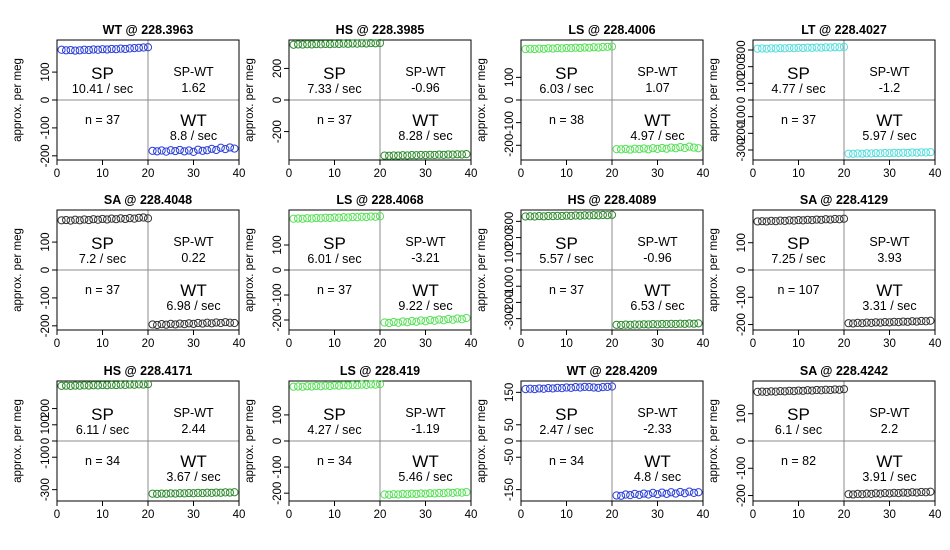  Describe the element at coordinates (510, 424) in the screenshot. I see `y-tick-label: 50` at that location.